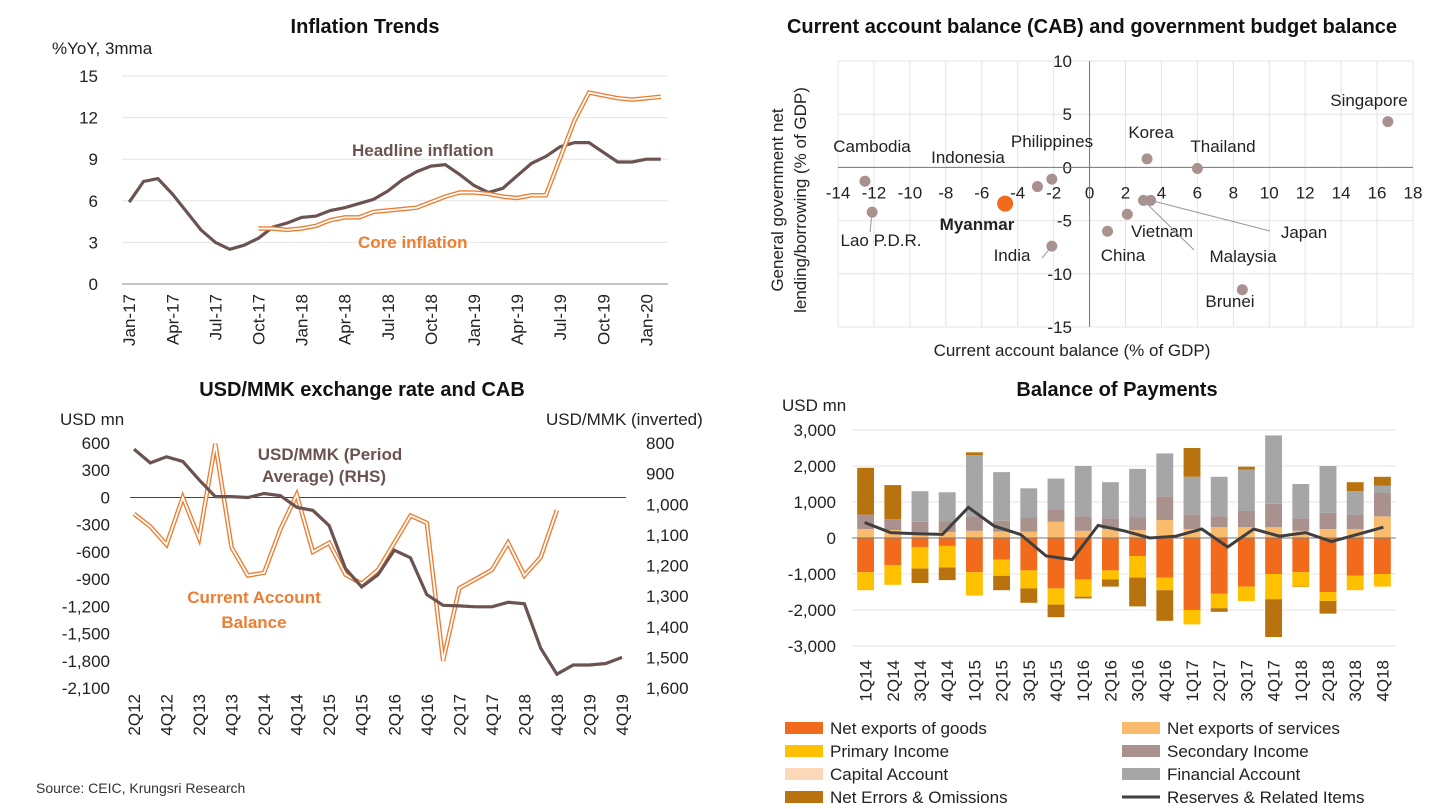  I want to click on point-label-malaysia: Malaysia, so click(1243, 256).